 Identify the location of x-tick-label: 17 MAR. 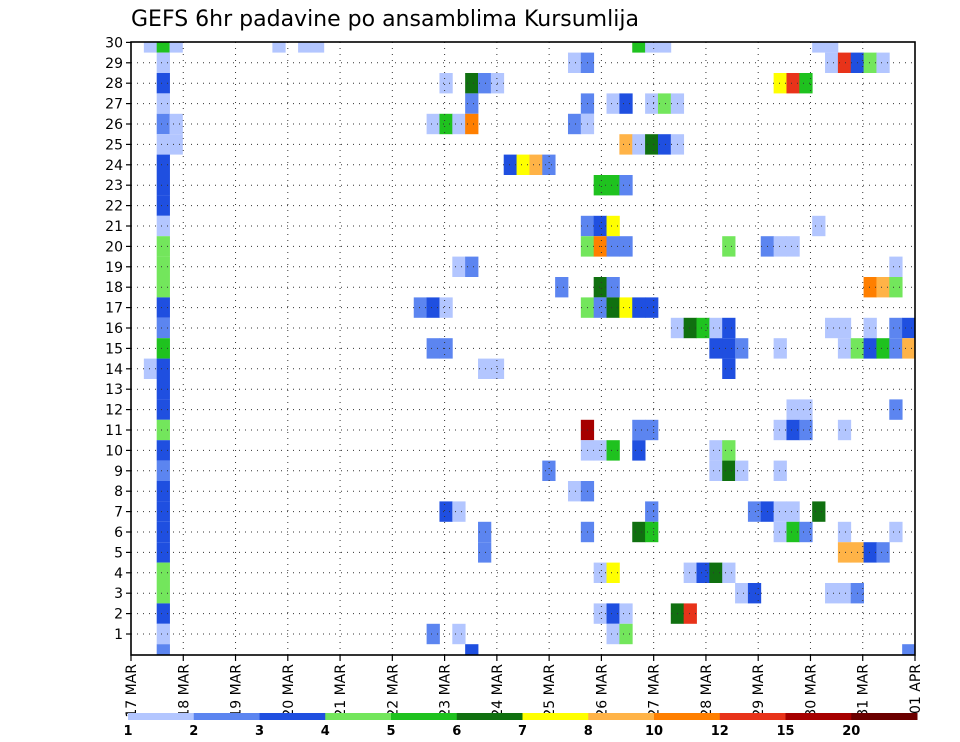
(132, 691).